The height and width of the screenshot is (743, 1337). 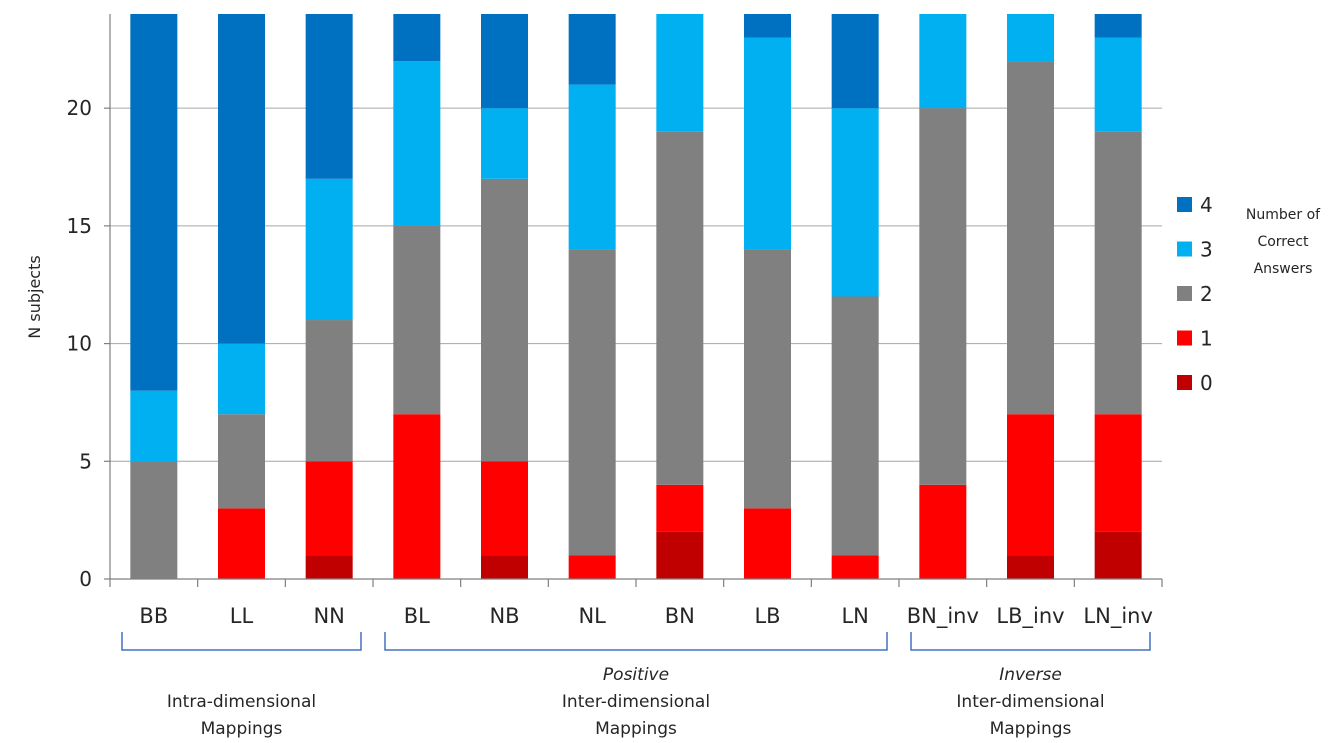 What do you see at coordinates (328, 616) in the screenshot?
I see `x-category-label: NN` at bounding box center [328, 616].